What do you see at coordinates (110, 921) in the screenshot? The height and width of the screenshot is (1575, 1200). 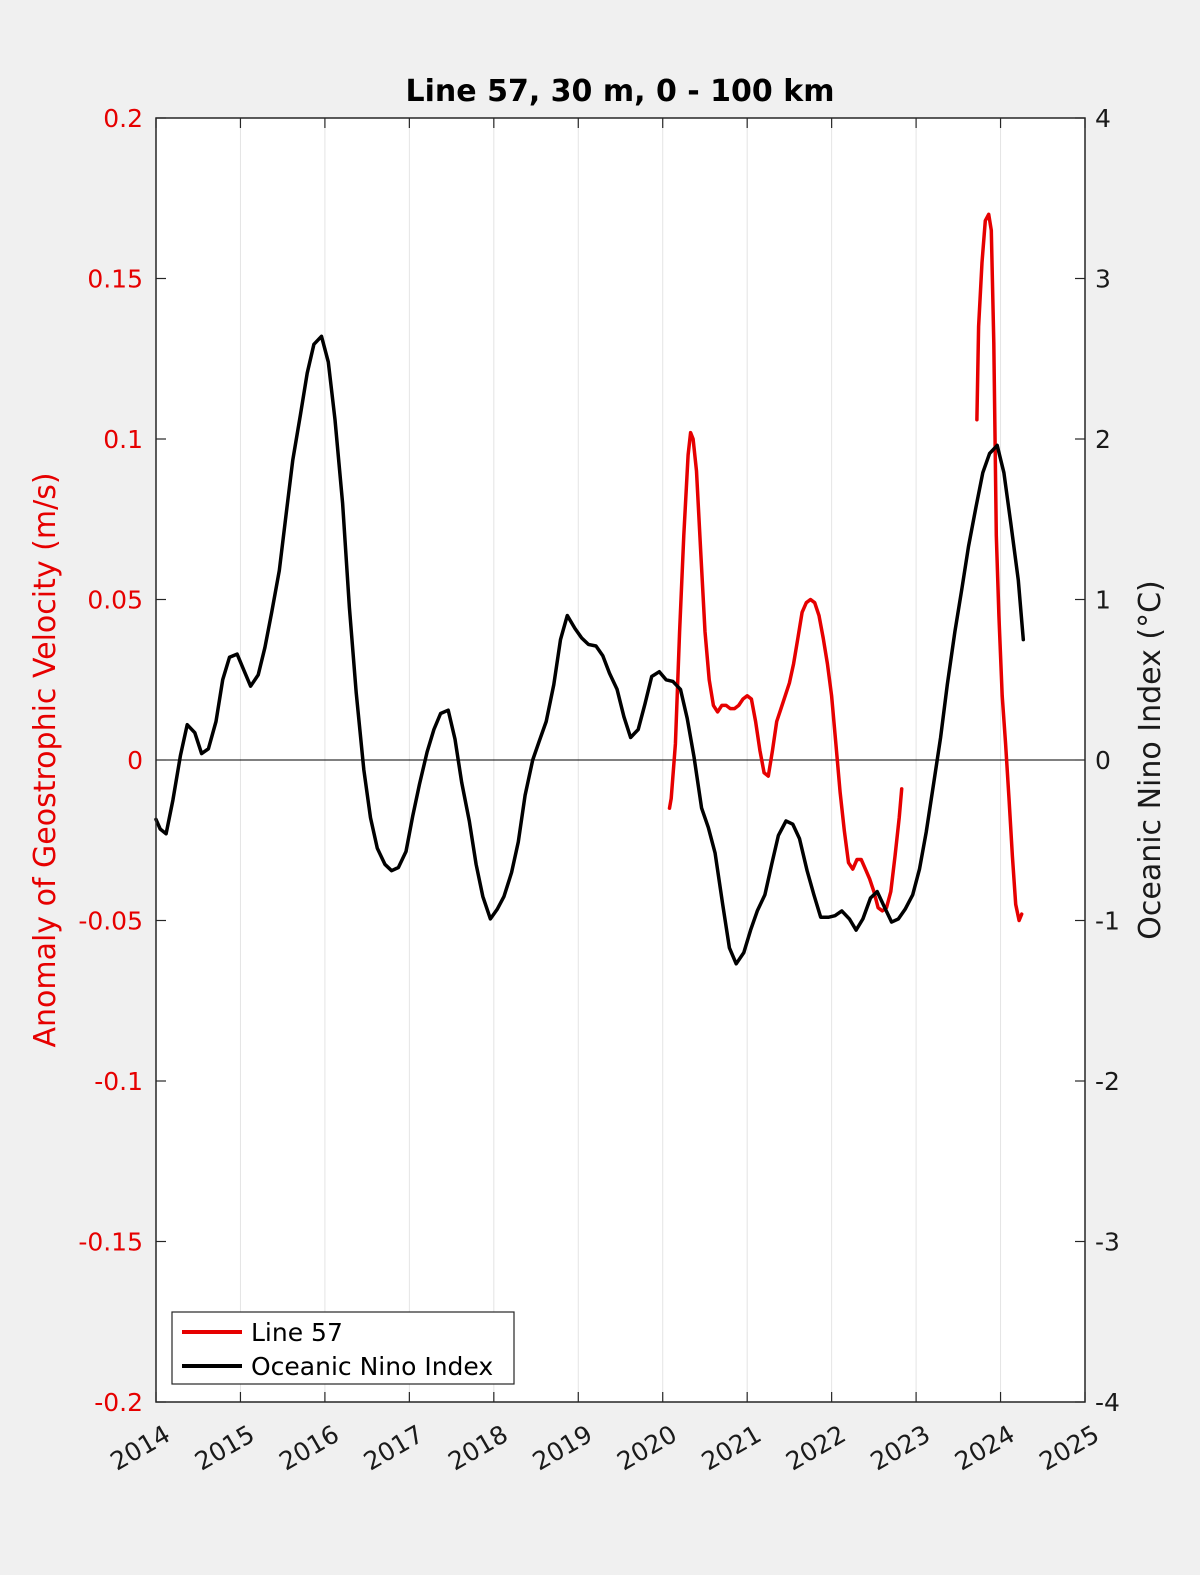 I see `y-left-tick-label: -0.05` at bounding box center [110, 921].